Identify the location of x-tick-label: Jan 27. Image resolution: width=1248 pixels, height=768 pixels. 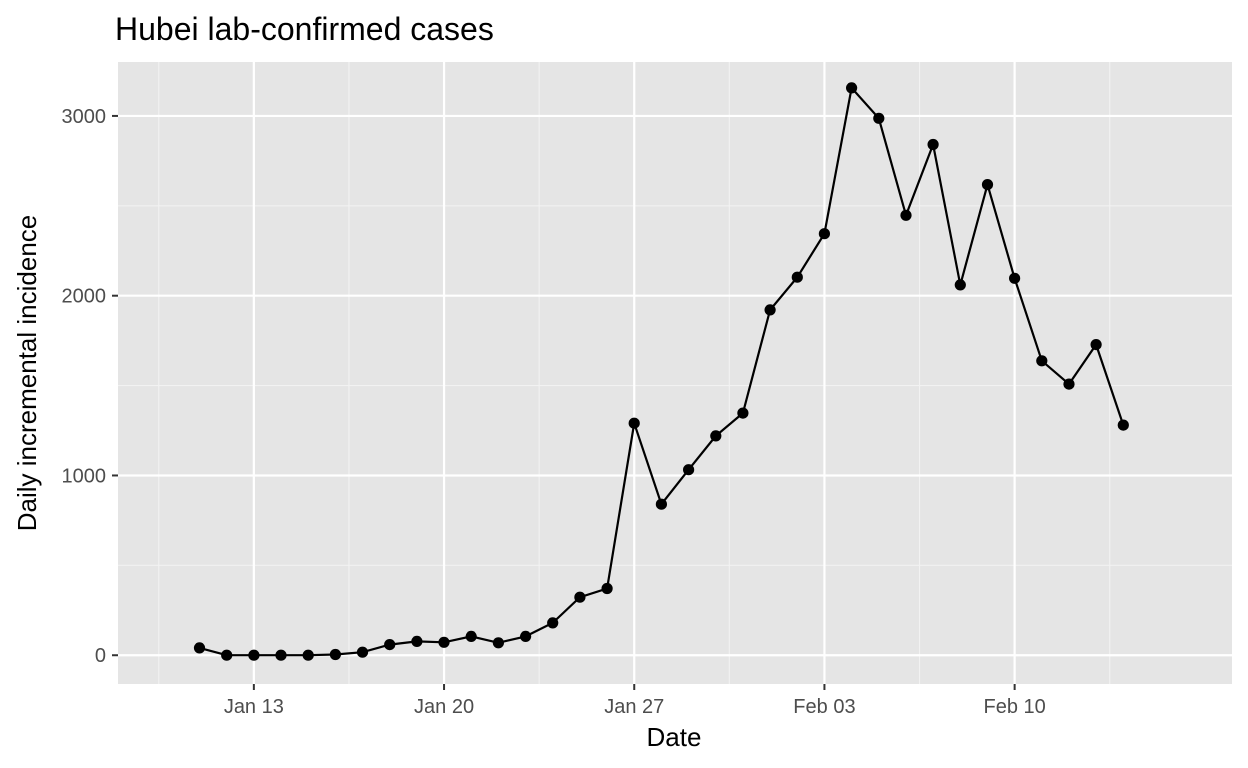
(634, 707).